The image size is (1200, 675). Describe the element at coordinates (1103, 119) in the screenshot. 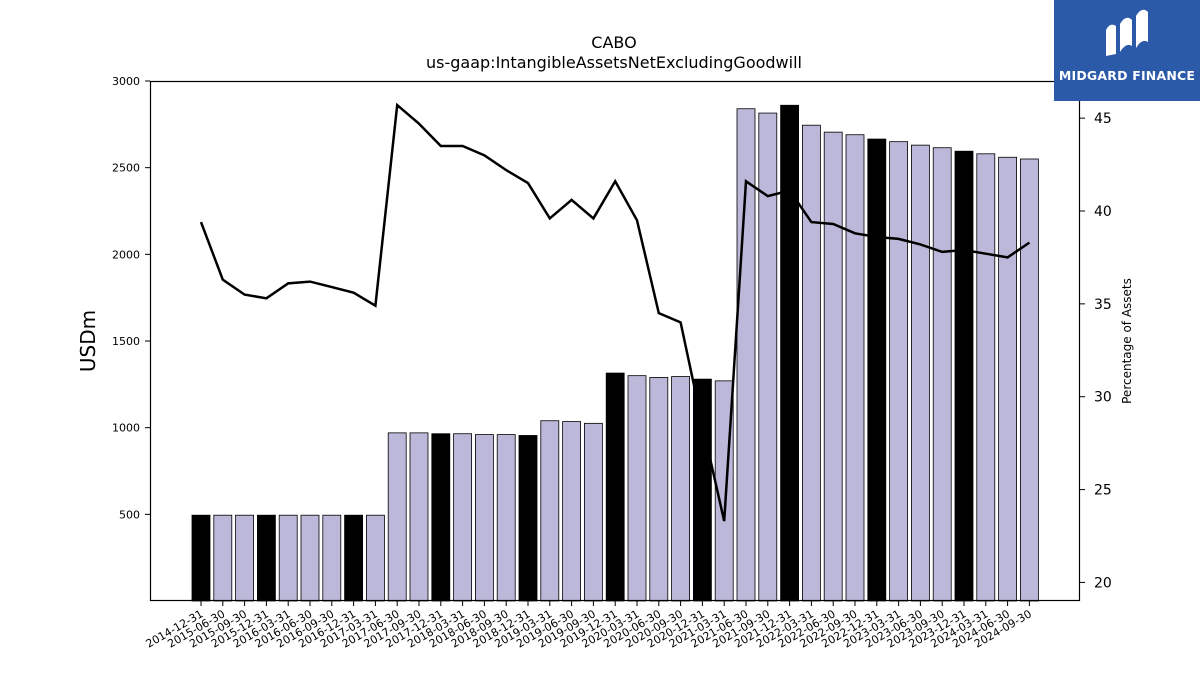

I see `y2-tick-label: 45` at that location.